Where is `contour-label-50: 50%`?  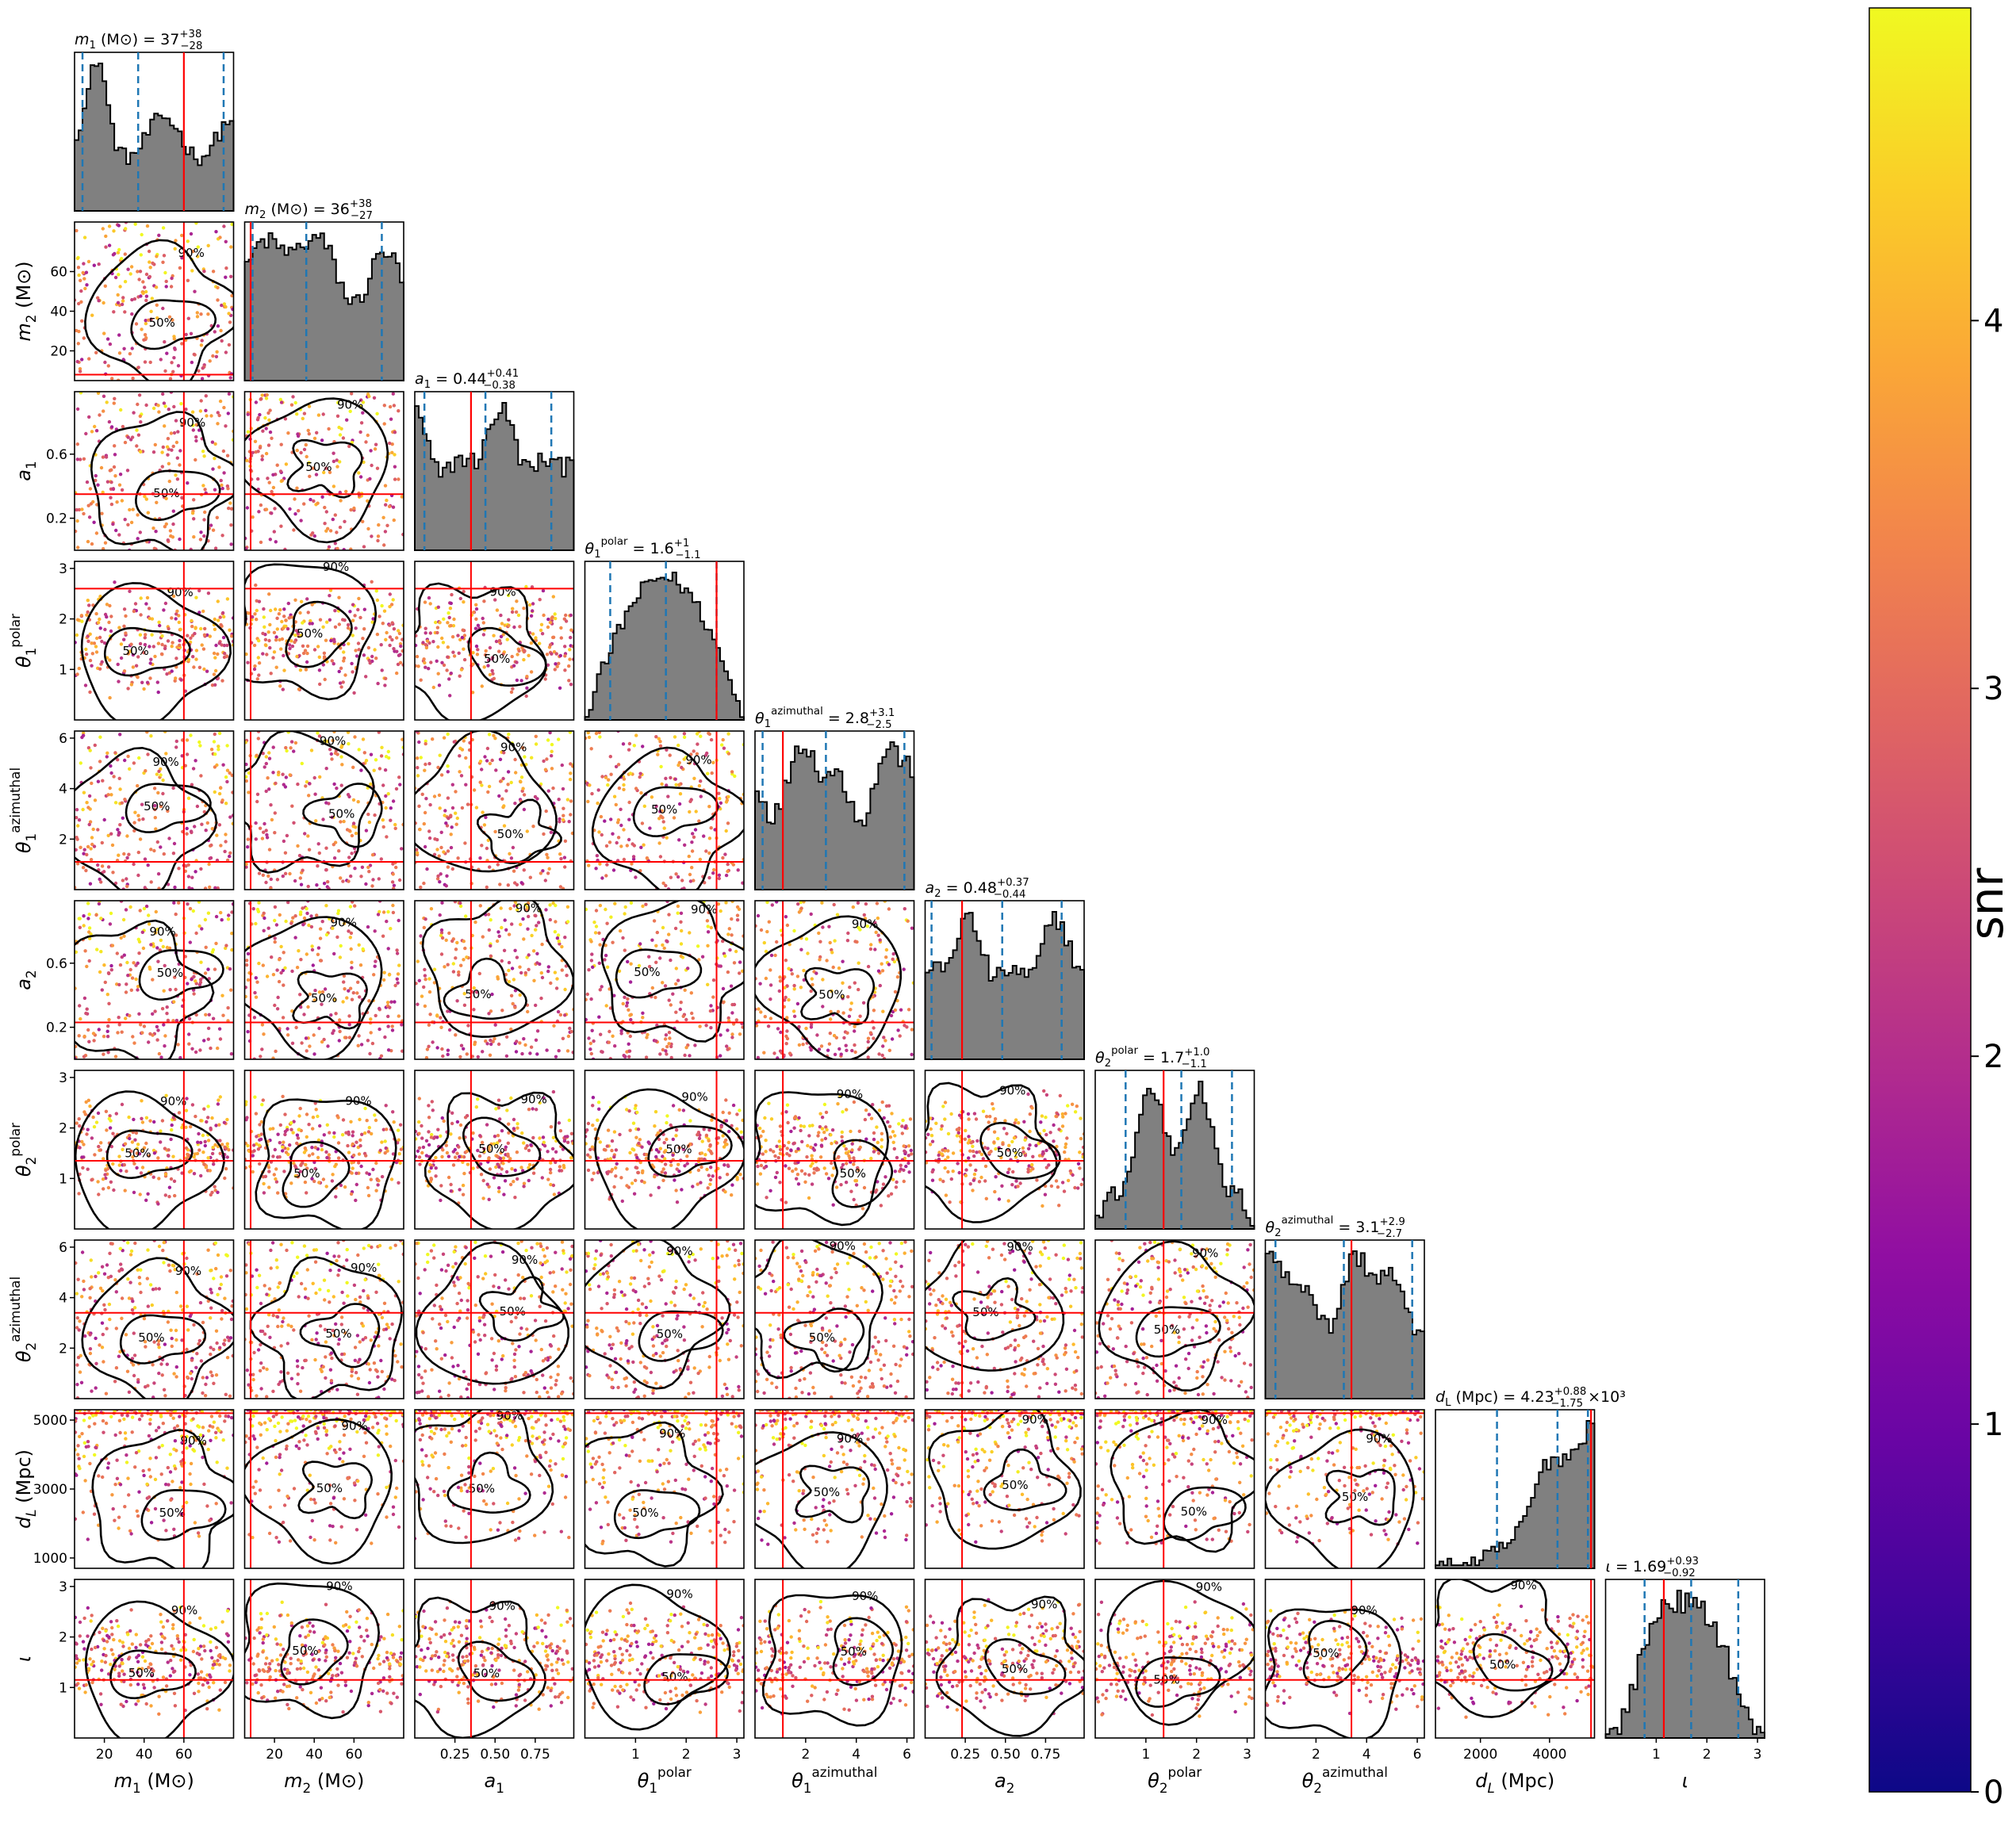
contour-label-50: 50% is located at coordinates (310, 633).